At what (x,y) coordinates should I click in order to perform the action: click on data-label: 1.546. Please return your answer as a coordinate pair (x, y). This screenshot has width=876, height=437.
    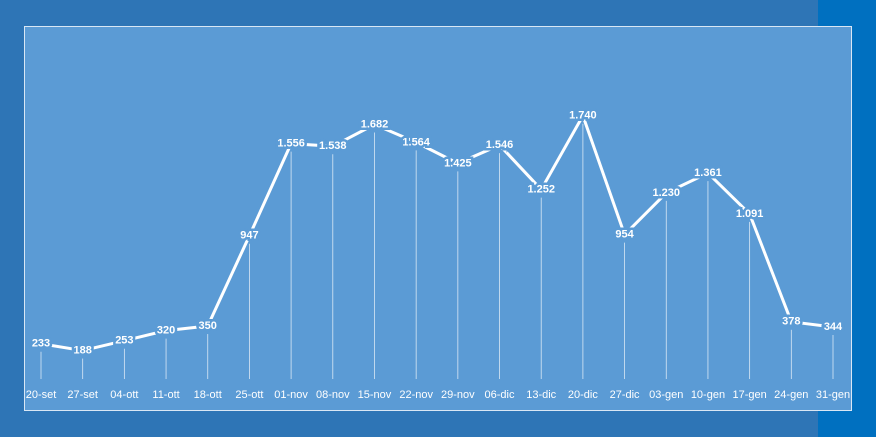
    Looking at the image, I should click on (500, 145).